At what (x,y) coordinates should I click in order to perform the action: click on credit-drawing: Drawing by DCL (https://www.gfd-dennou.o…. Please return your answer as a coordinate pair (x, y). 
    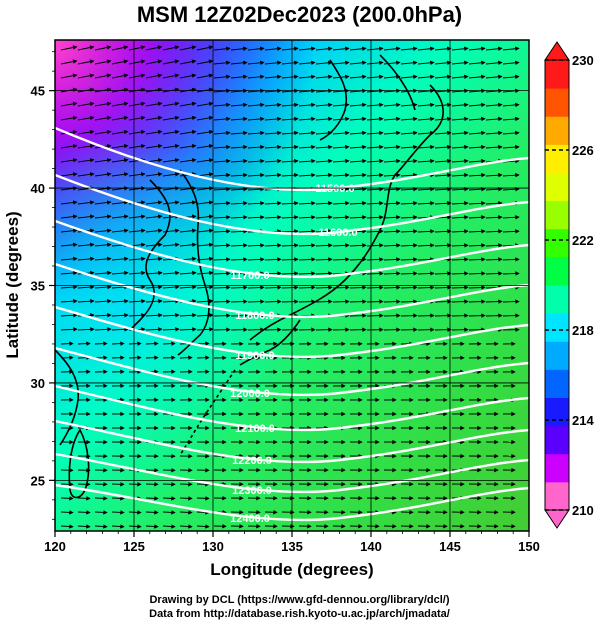
    Looking at the image, I should click on (299, 600).